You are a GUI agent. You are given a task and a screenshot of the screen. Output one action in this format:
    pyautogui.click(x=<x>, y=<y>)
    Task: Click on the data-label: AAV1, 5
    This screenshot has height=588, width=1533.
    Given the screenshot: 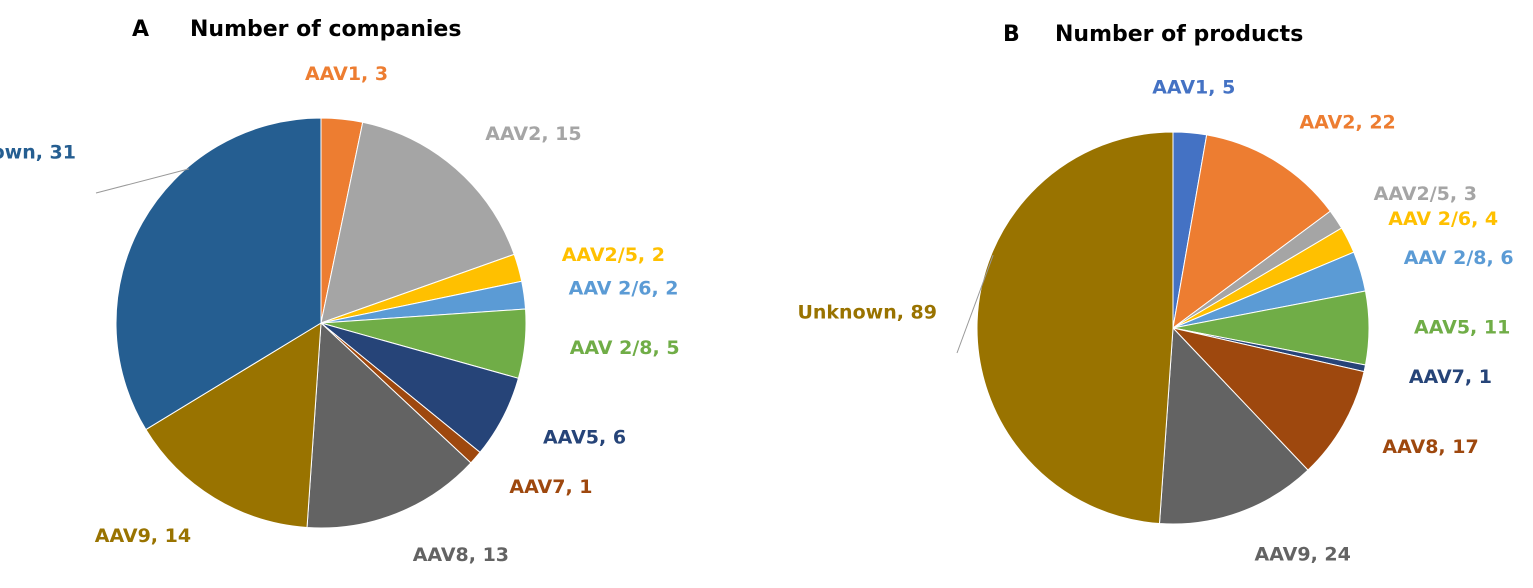 What is the action you would take?
    pyautogui.click(x=1193, y=87)
    